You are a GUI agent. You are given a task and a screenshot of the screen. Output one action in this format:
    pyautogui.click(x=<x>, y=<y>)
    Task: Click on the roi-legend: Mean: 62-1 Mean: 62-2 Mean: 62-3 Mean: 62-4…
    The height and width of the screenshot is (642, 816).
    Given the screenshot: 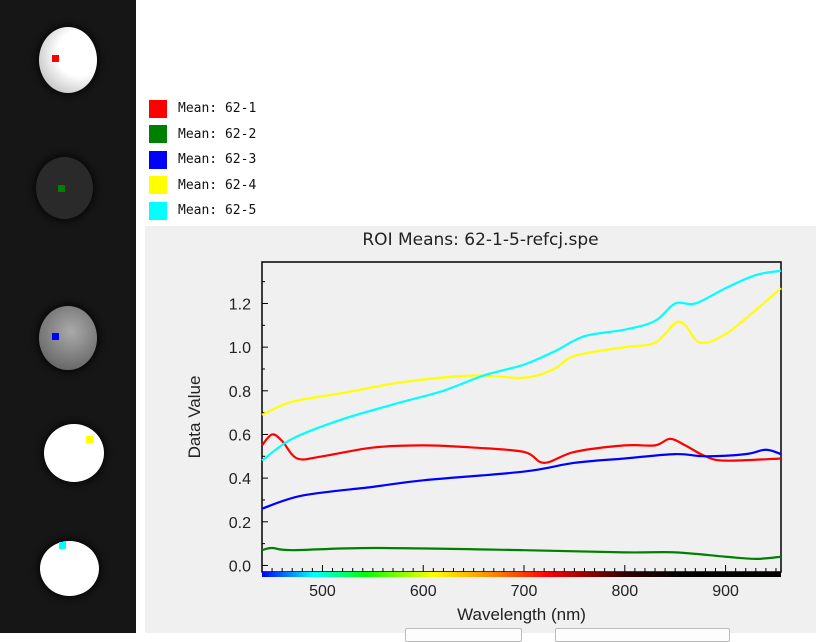 What is the action you would take?
    pyautogui.click(x=202, y=160)
    